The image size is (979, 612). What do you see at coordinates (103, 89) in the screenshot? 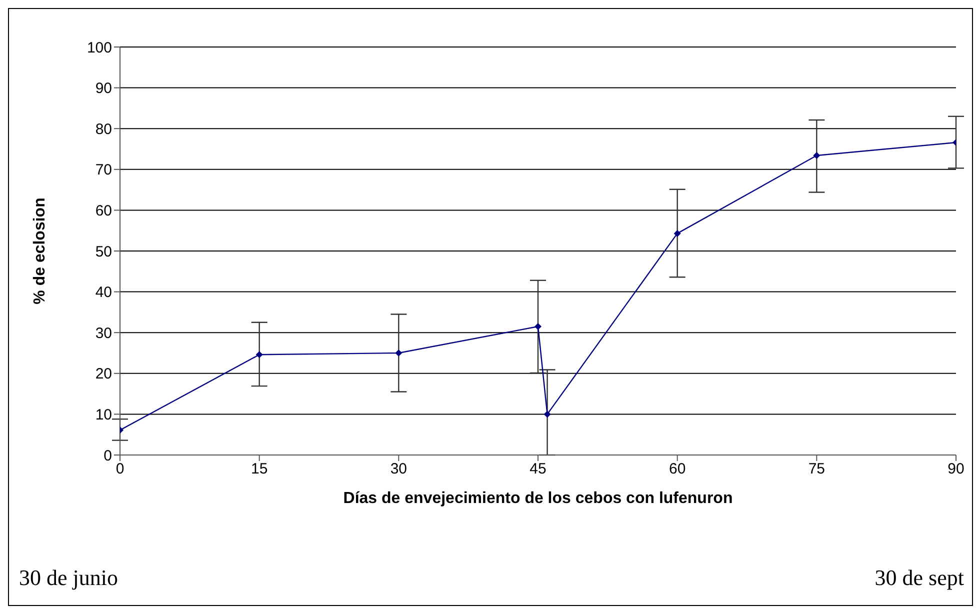
I see `y-tick-label: 90` at bounding box center [103, 89].